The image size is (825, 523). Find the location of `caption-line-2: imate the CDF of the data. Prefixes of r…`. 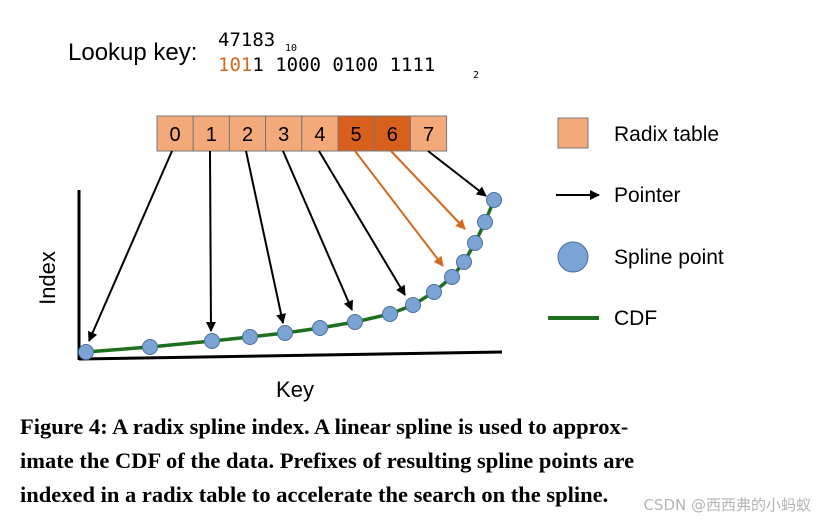

caption-line-2: imate the CDF of the data. Prefixes of r… is located at coordinates (327, 460).